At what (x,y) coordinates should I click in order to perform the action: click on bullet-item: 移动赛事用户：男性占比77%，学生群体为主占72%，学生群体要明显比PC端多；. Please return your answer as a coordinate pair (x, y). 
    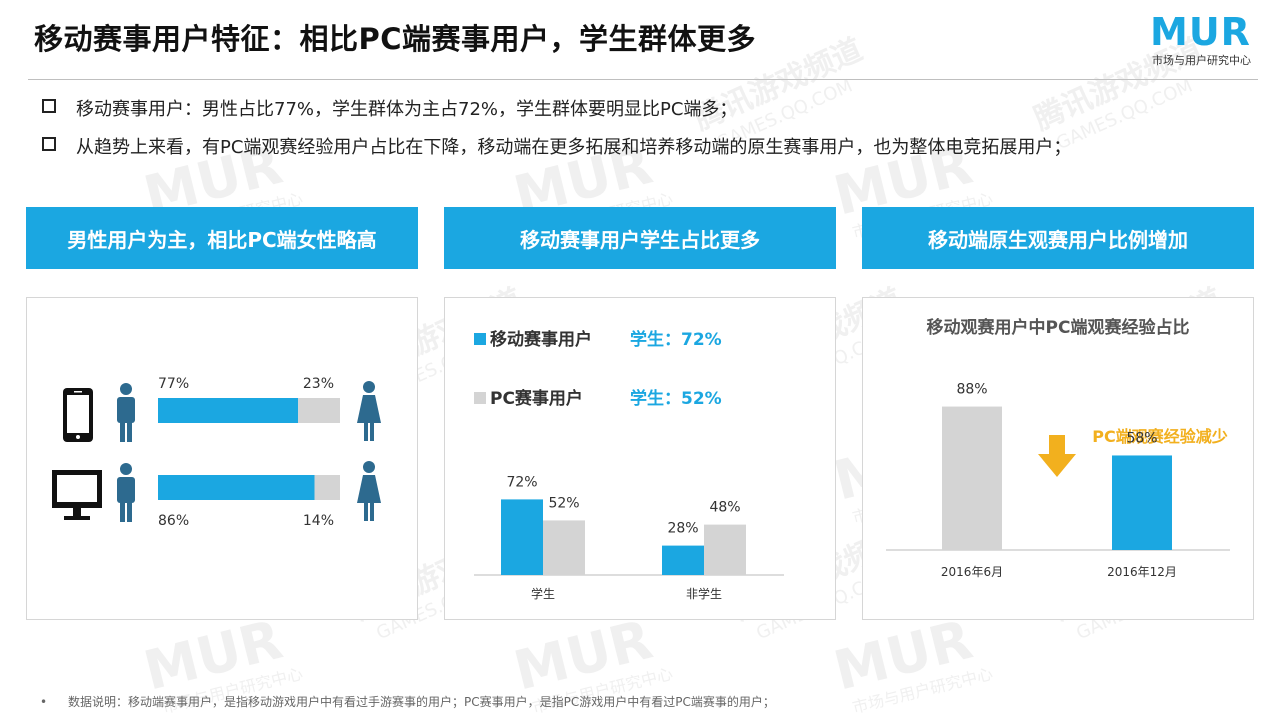
    Looking at the image, I should click on (389, 108).